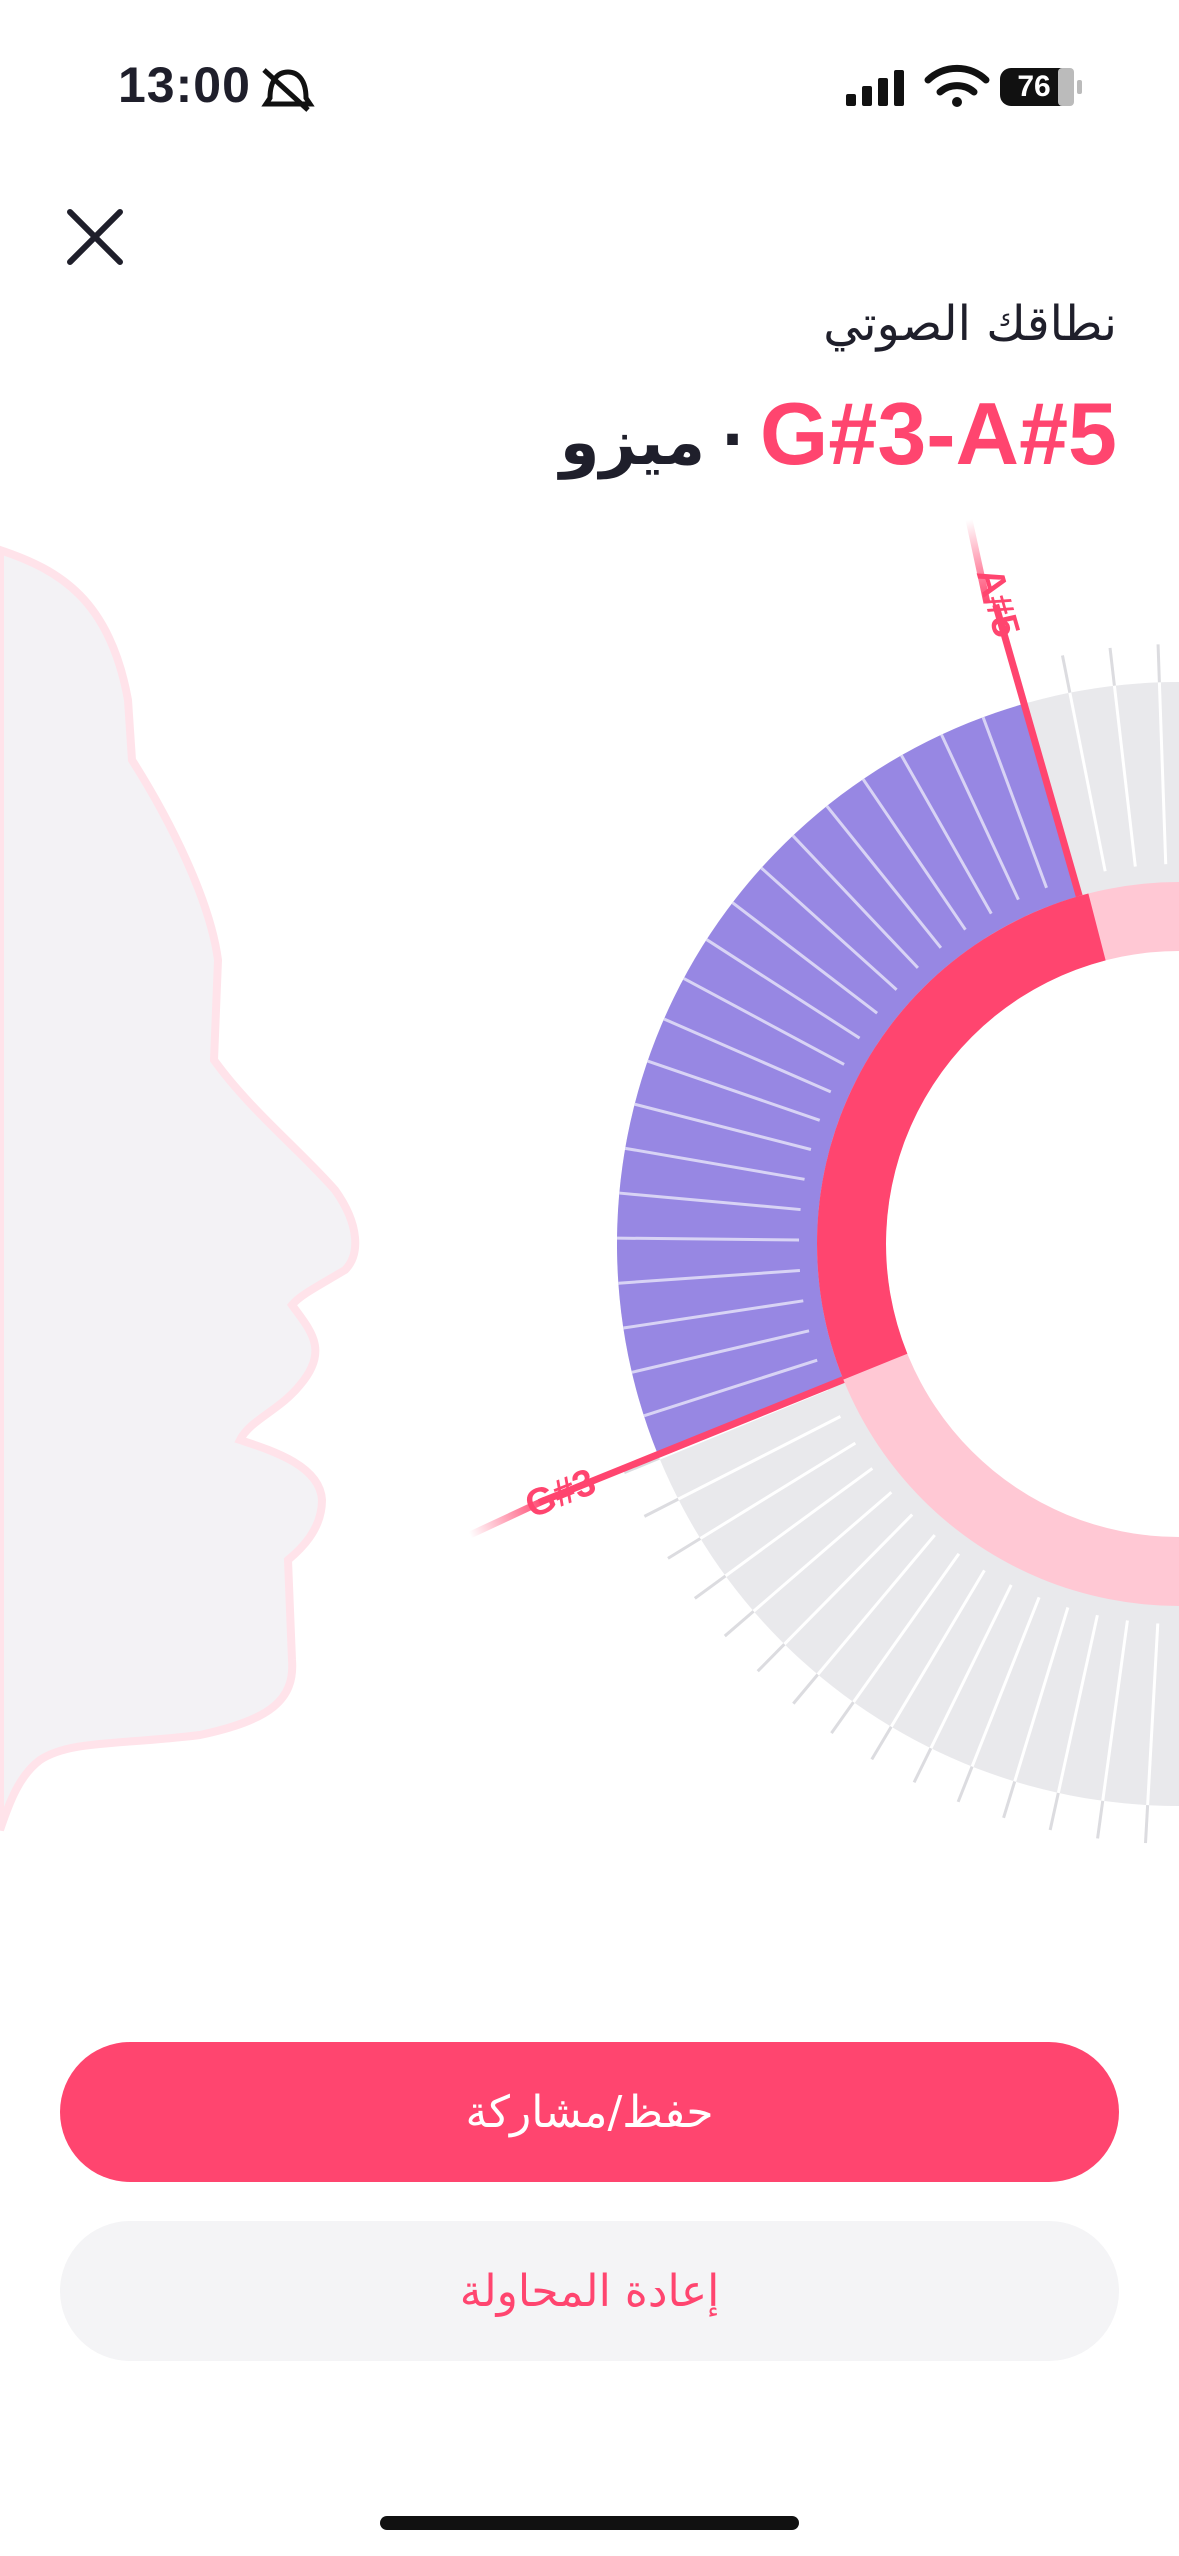 The image size is (1179, 2556). What do you see at coordinates (288, 90) in the screenshot?
I see `mute-icon` at bounding box center [288, 90].